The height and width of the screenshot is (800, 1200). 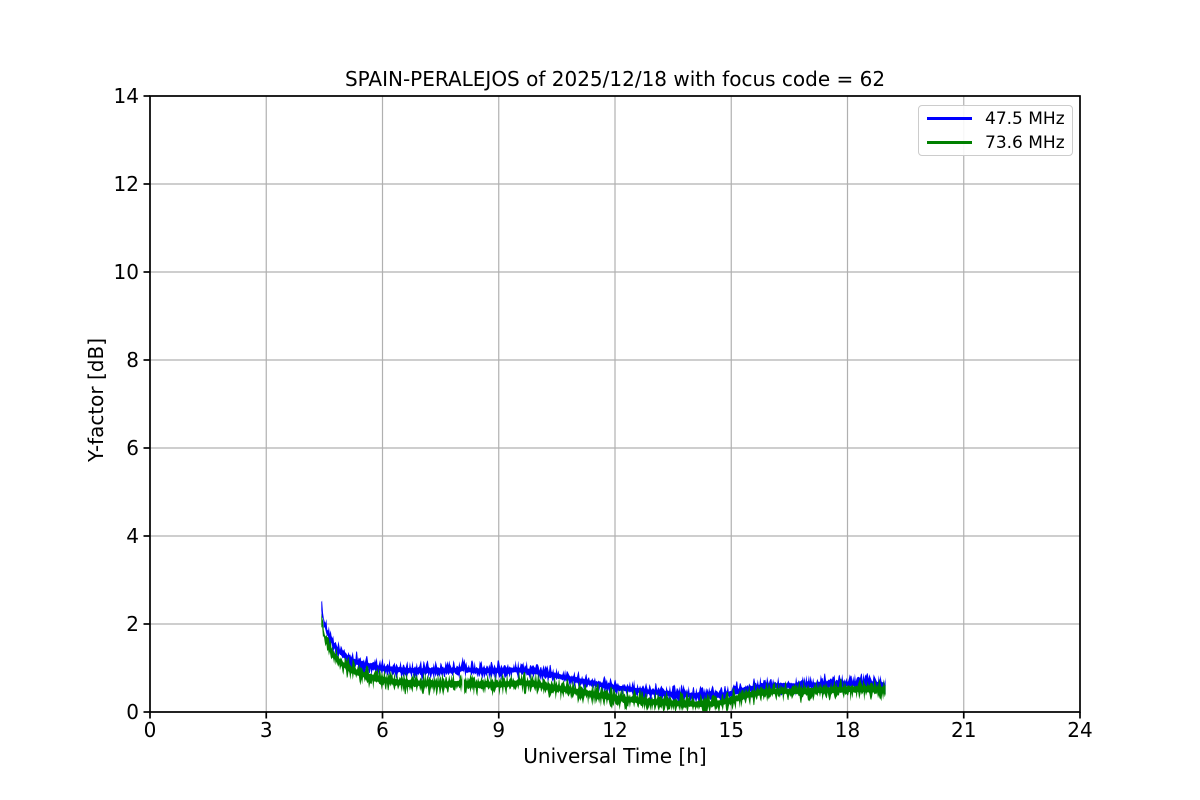 What do you see at coordinates (995, 130) in the screenshot?
I see `legend: 47.5 MHz 73.6 MHz` at bounding box center [995, 130].